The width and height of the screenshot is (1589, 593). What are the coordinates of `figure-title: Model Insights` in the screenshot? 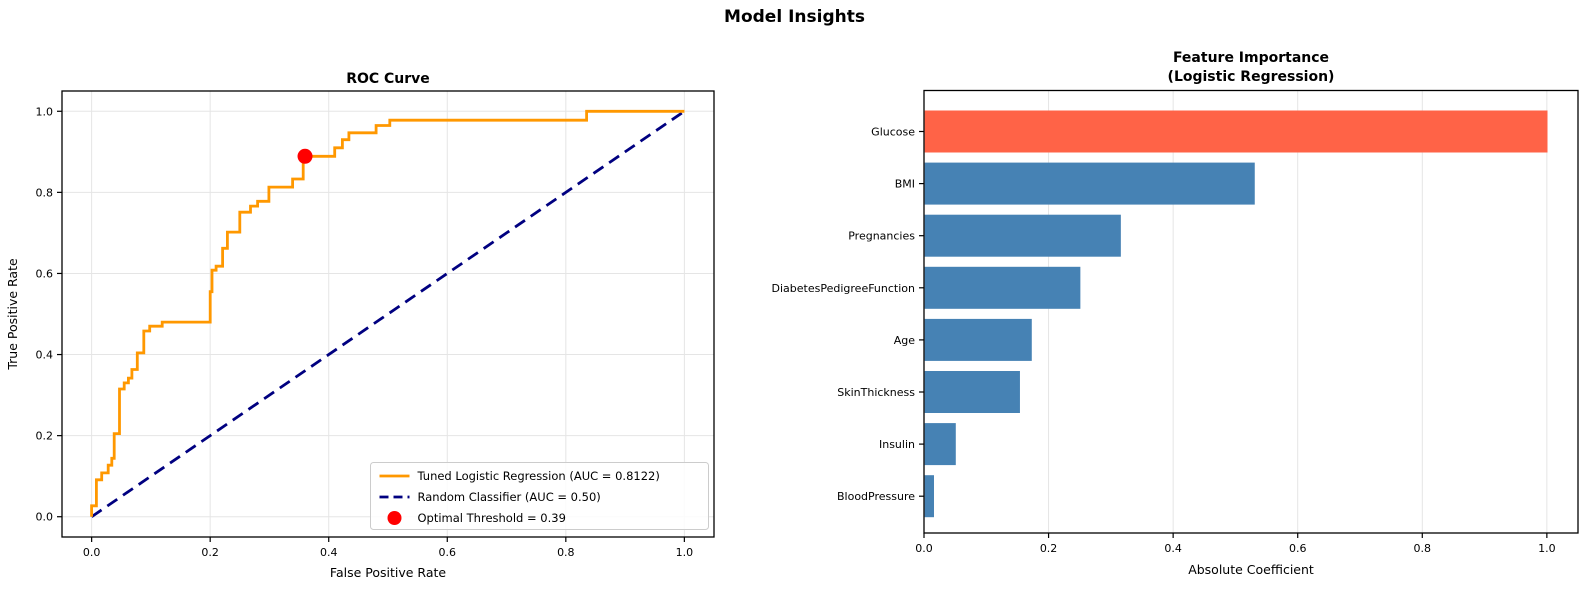 It's located at (794, 17).